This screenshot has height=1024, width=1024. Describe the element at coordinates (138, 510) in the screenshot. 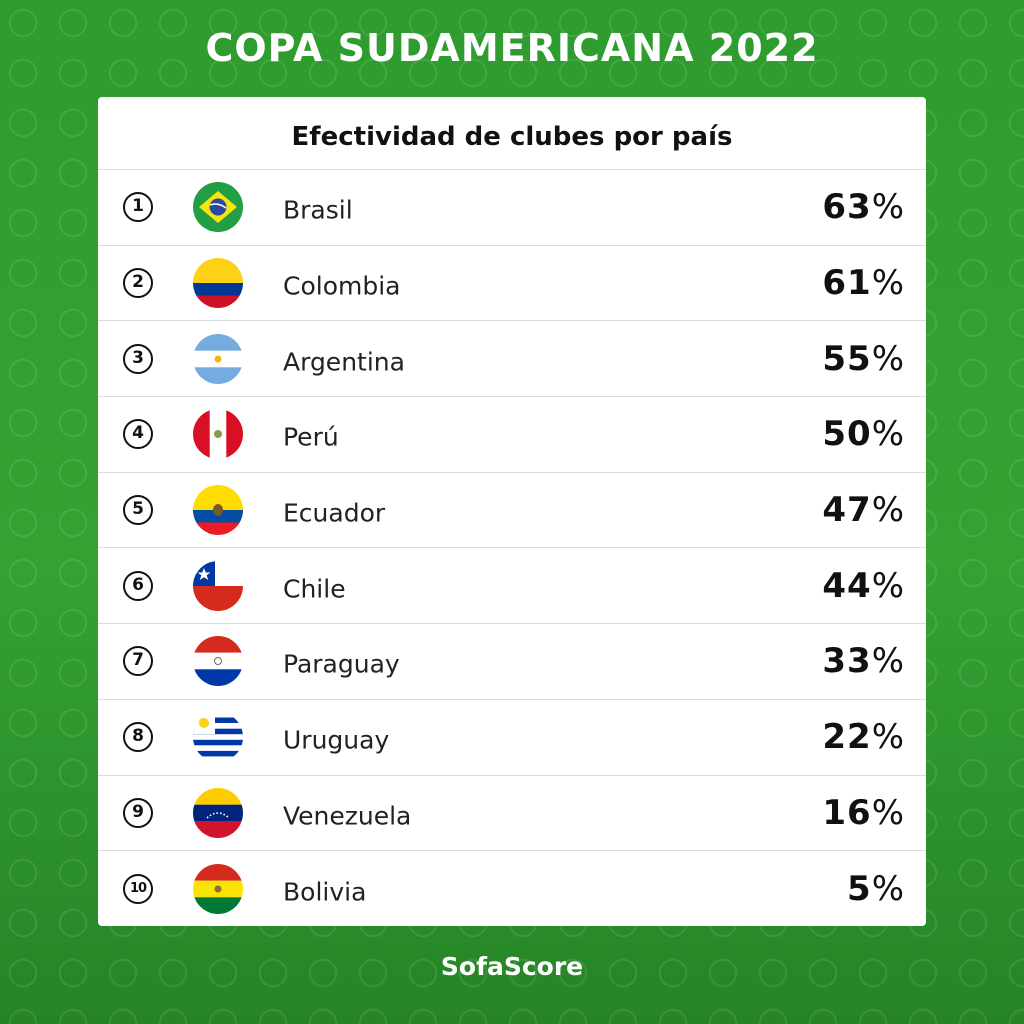

I see `rank-badge: 5` at that location.